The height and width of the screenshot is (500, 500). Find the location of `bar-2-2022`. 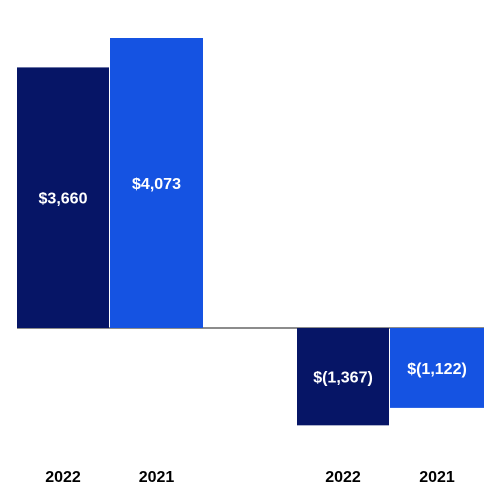

bar-2-2022 is located at coordinates (343, 377).